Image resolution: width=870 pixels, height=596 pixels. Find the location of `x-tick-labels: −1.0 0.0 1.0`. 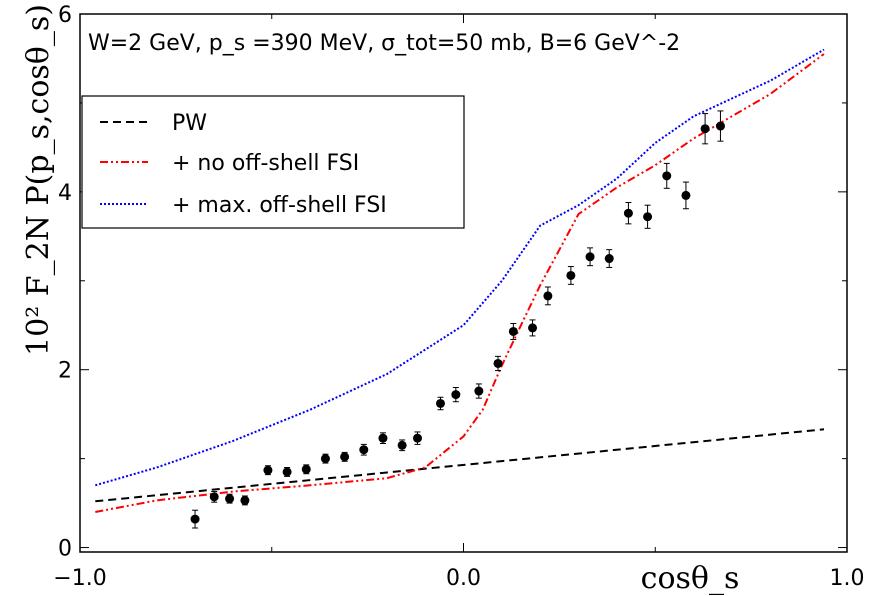

x-tick-labels: −1.0 0.0 1.0 is located at coordinates (458, 578).